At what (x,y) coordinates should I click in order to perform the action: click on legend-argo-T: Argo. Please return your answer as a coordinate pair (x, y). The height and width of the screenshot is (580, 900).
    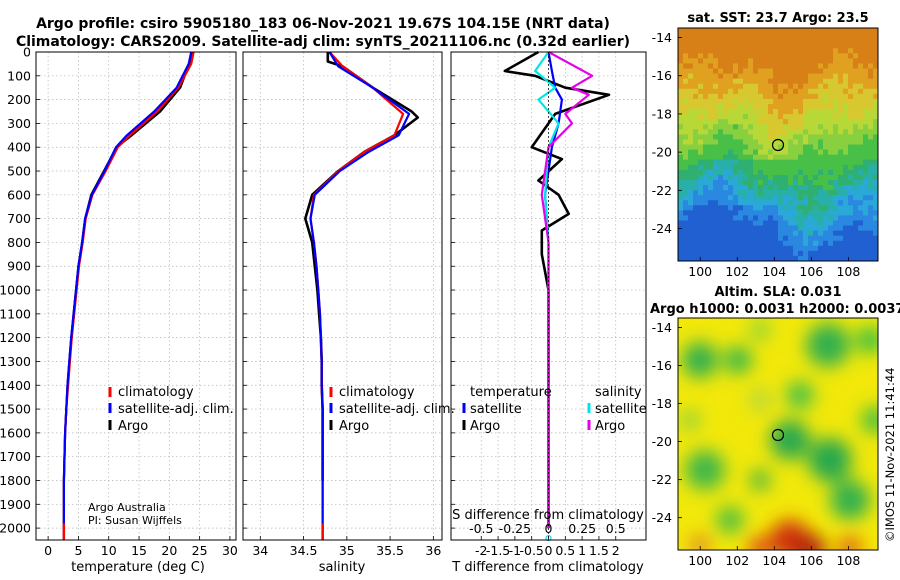
    Looking at the image, I should click on (485, 426).